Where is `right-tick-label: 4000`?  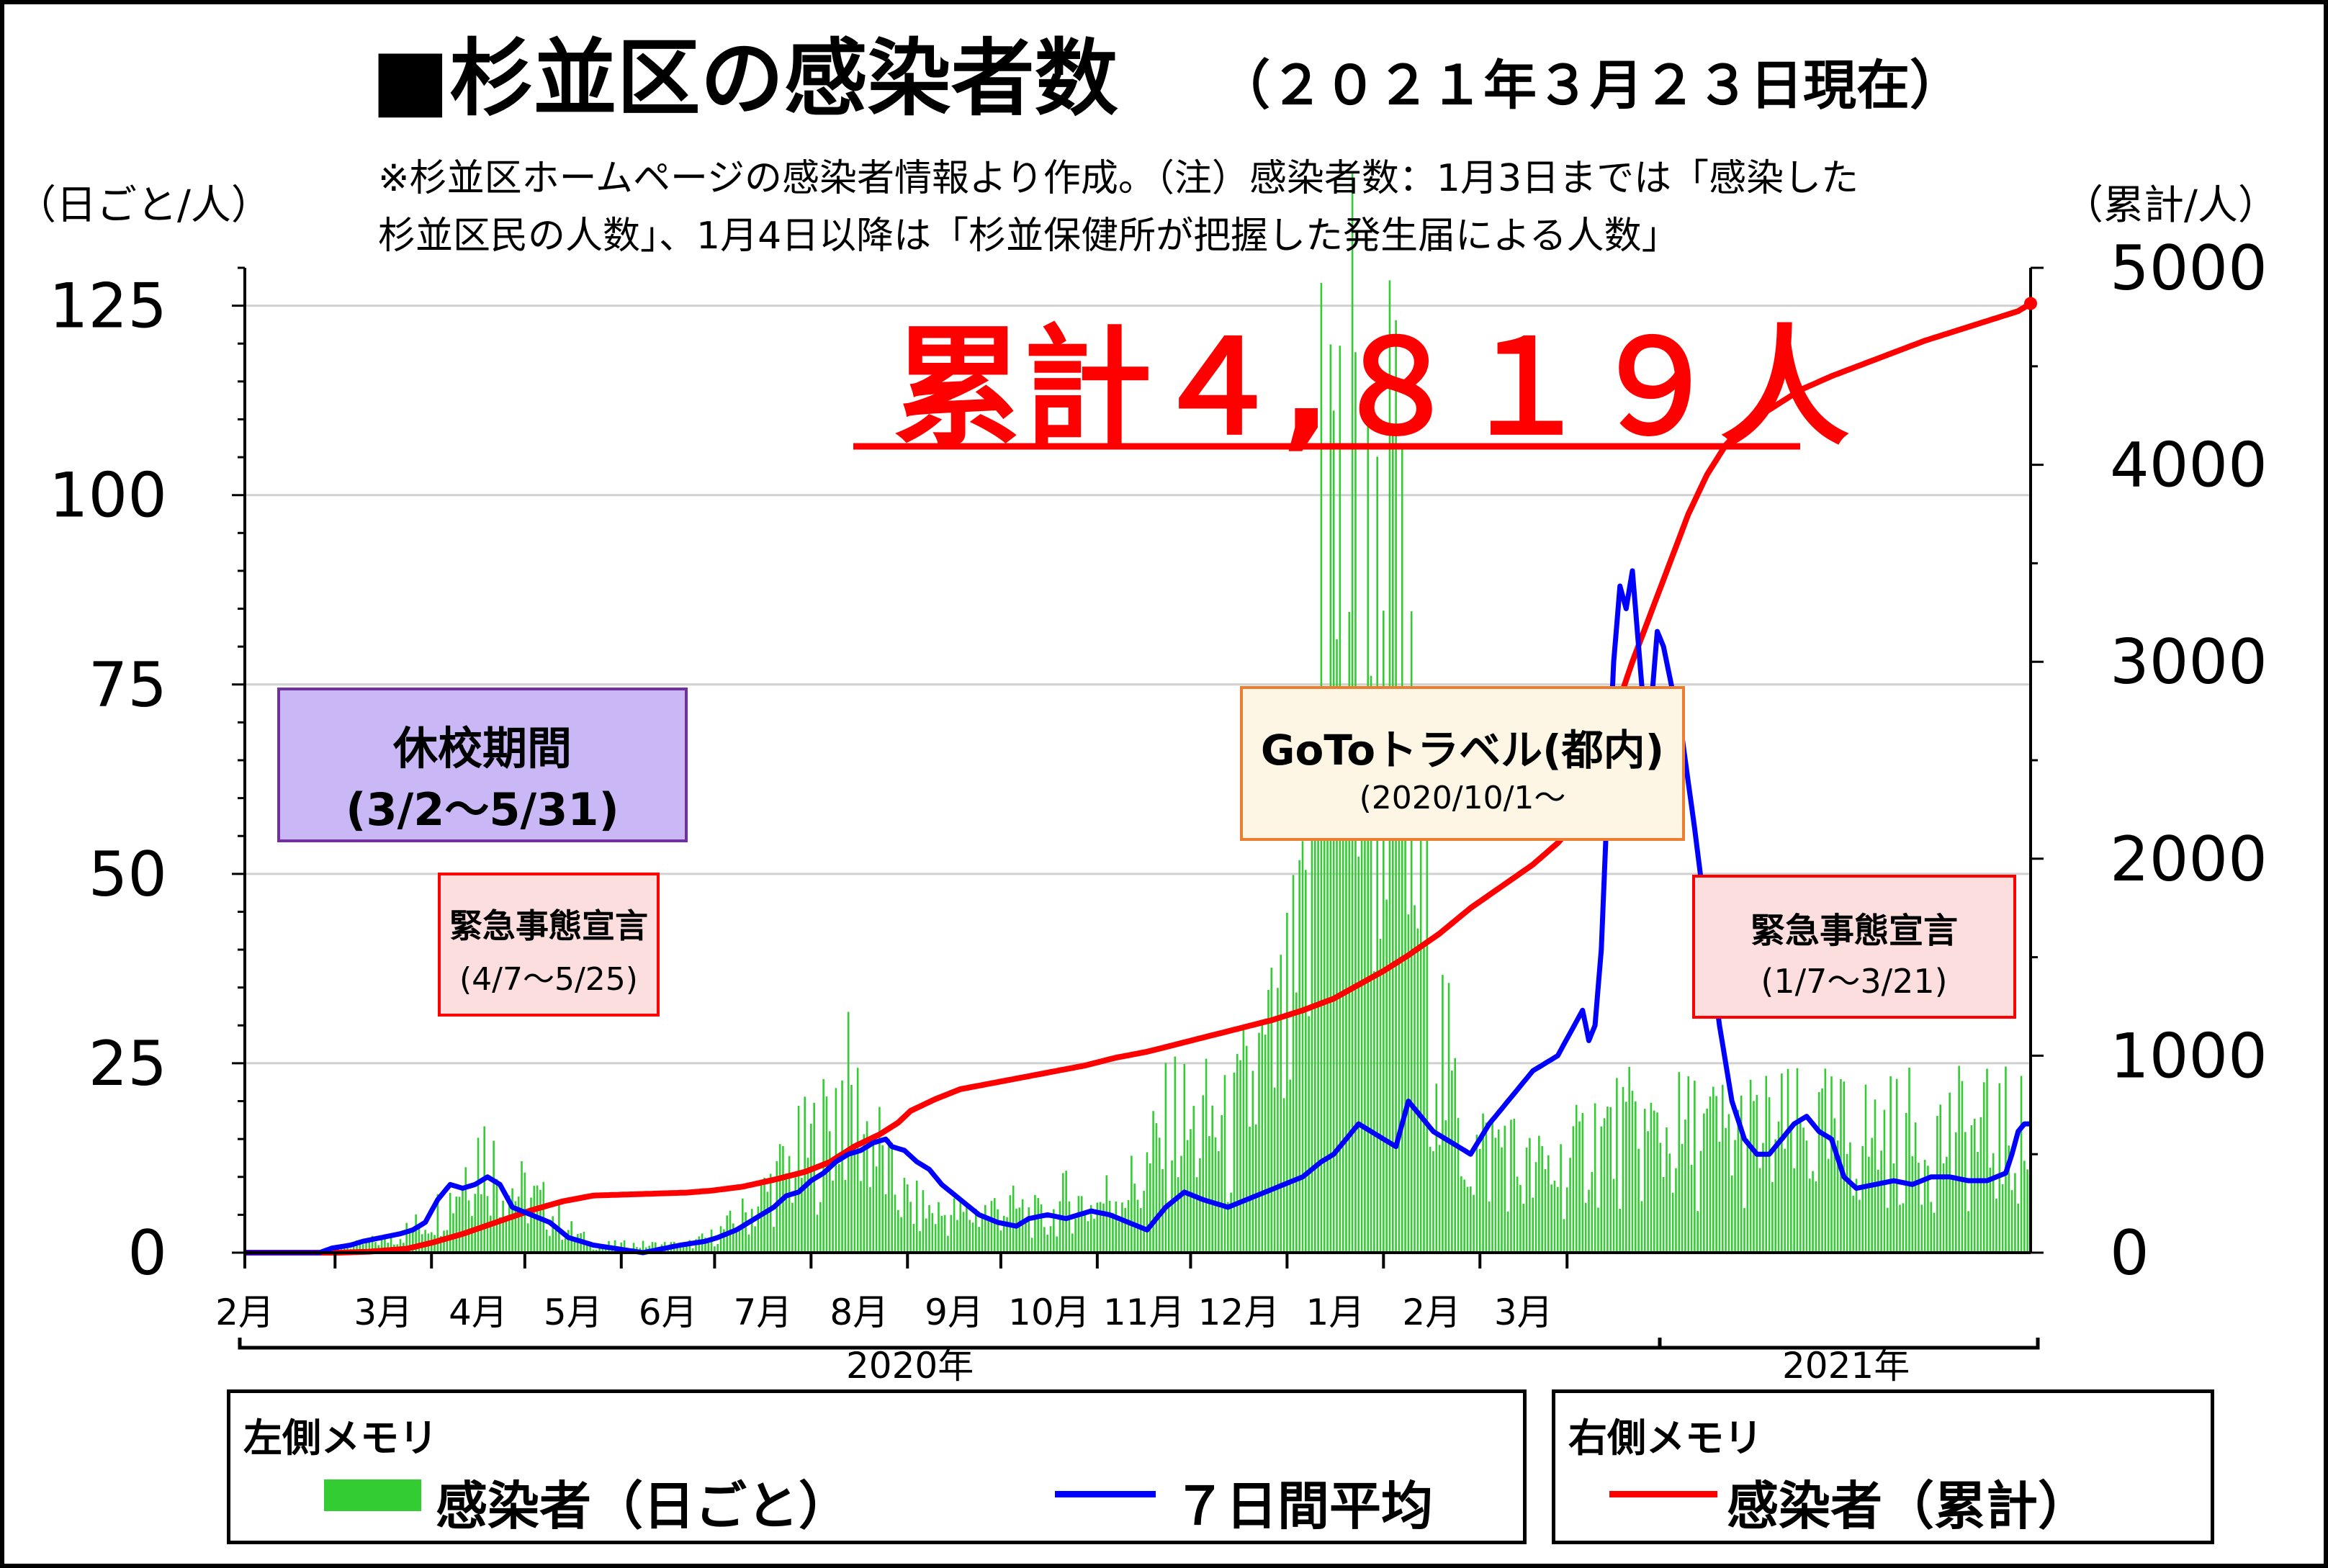
right-tick-label: 4000 is located at coordinates (2189, 466).